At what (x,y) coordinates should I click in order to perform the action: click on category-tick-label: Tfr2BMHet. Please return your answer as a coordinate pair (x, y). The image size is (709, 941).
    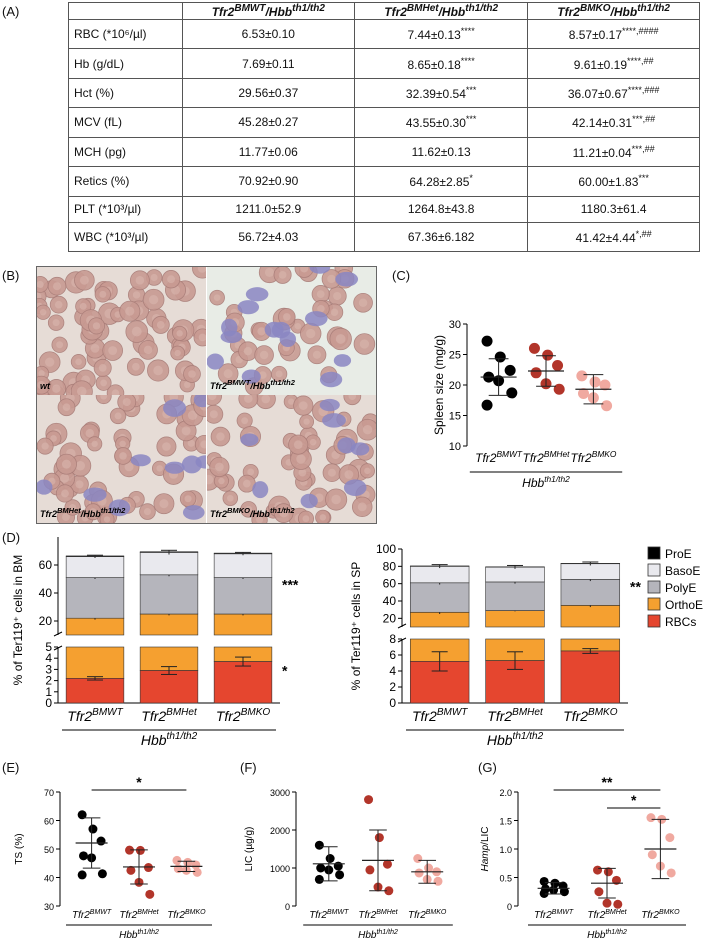
    Looking at the image, I should click on (378, 915).